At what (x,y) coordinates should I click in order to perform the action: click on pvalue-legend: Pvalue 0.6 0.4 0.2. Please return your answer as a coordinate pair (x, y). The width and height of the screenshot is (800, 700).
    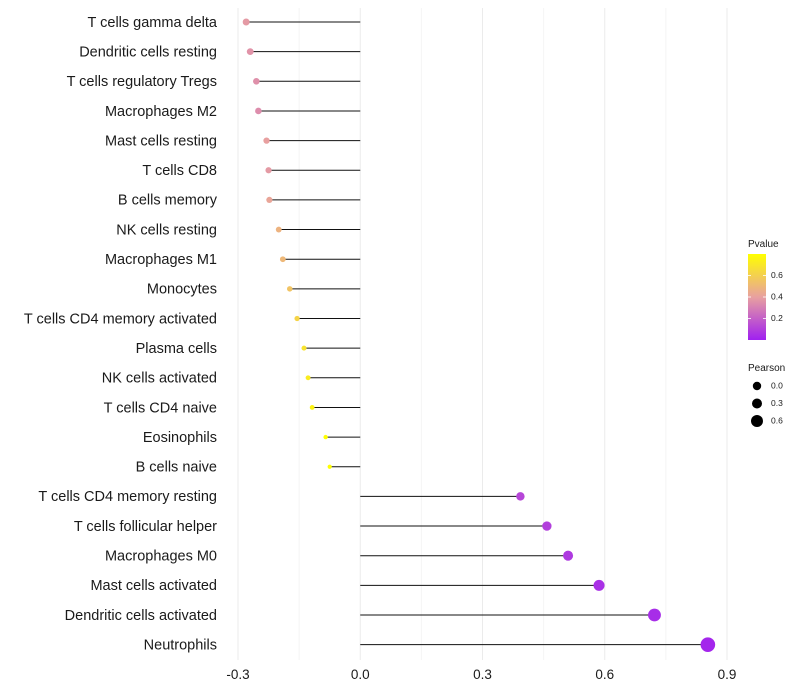
    Looking at the image, I should click on (765, 289).